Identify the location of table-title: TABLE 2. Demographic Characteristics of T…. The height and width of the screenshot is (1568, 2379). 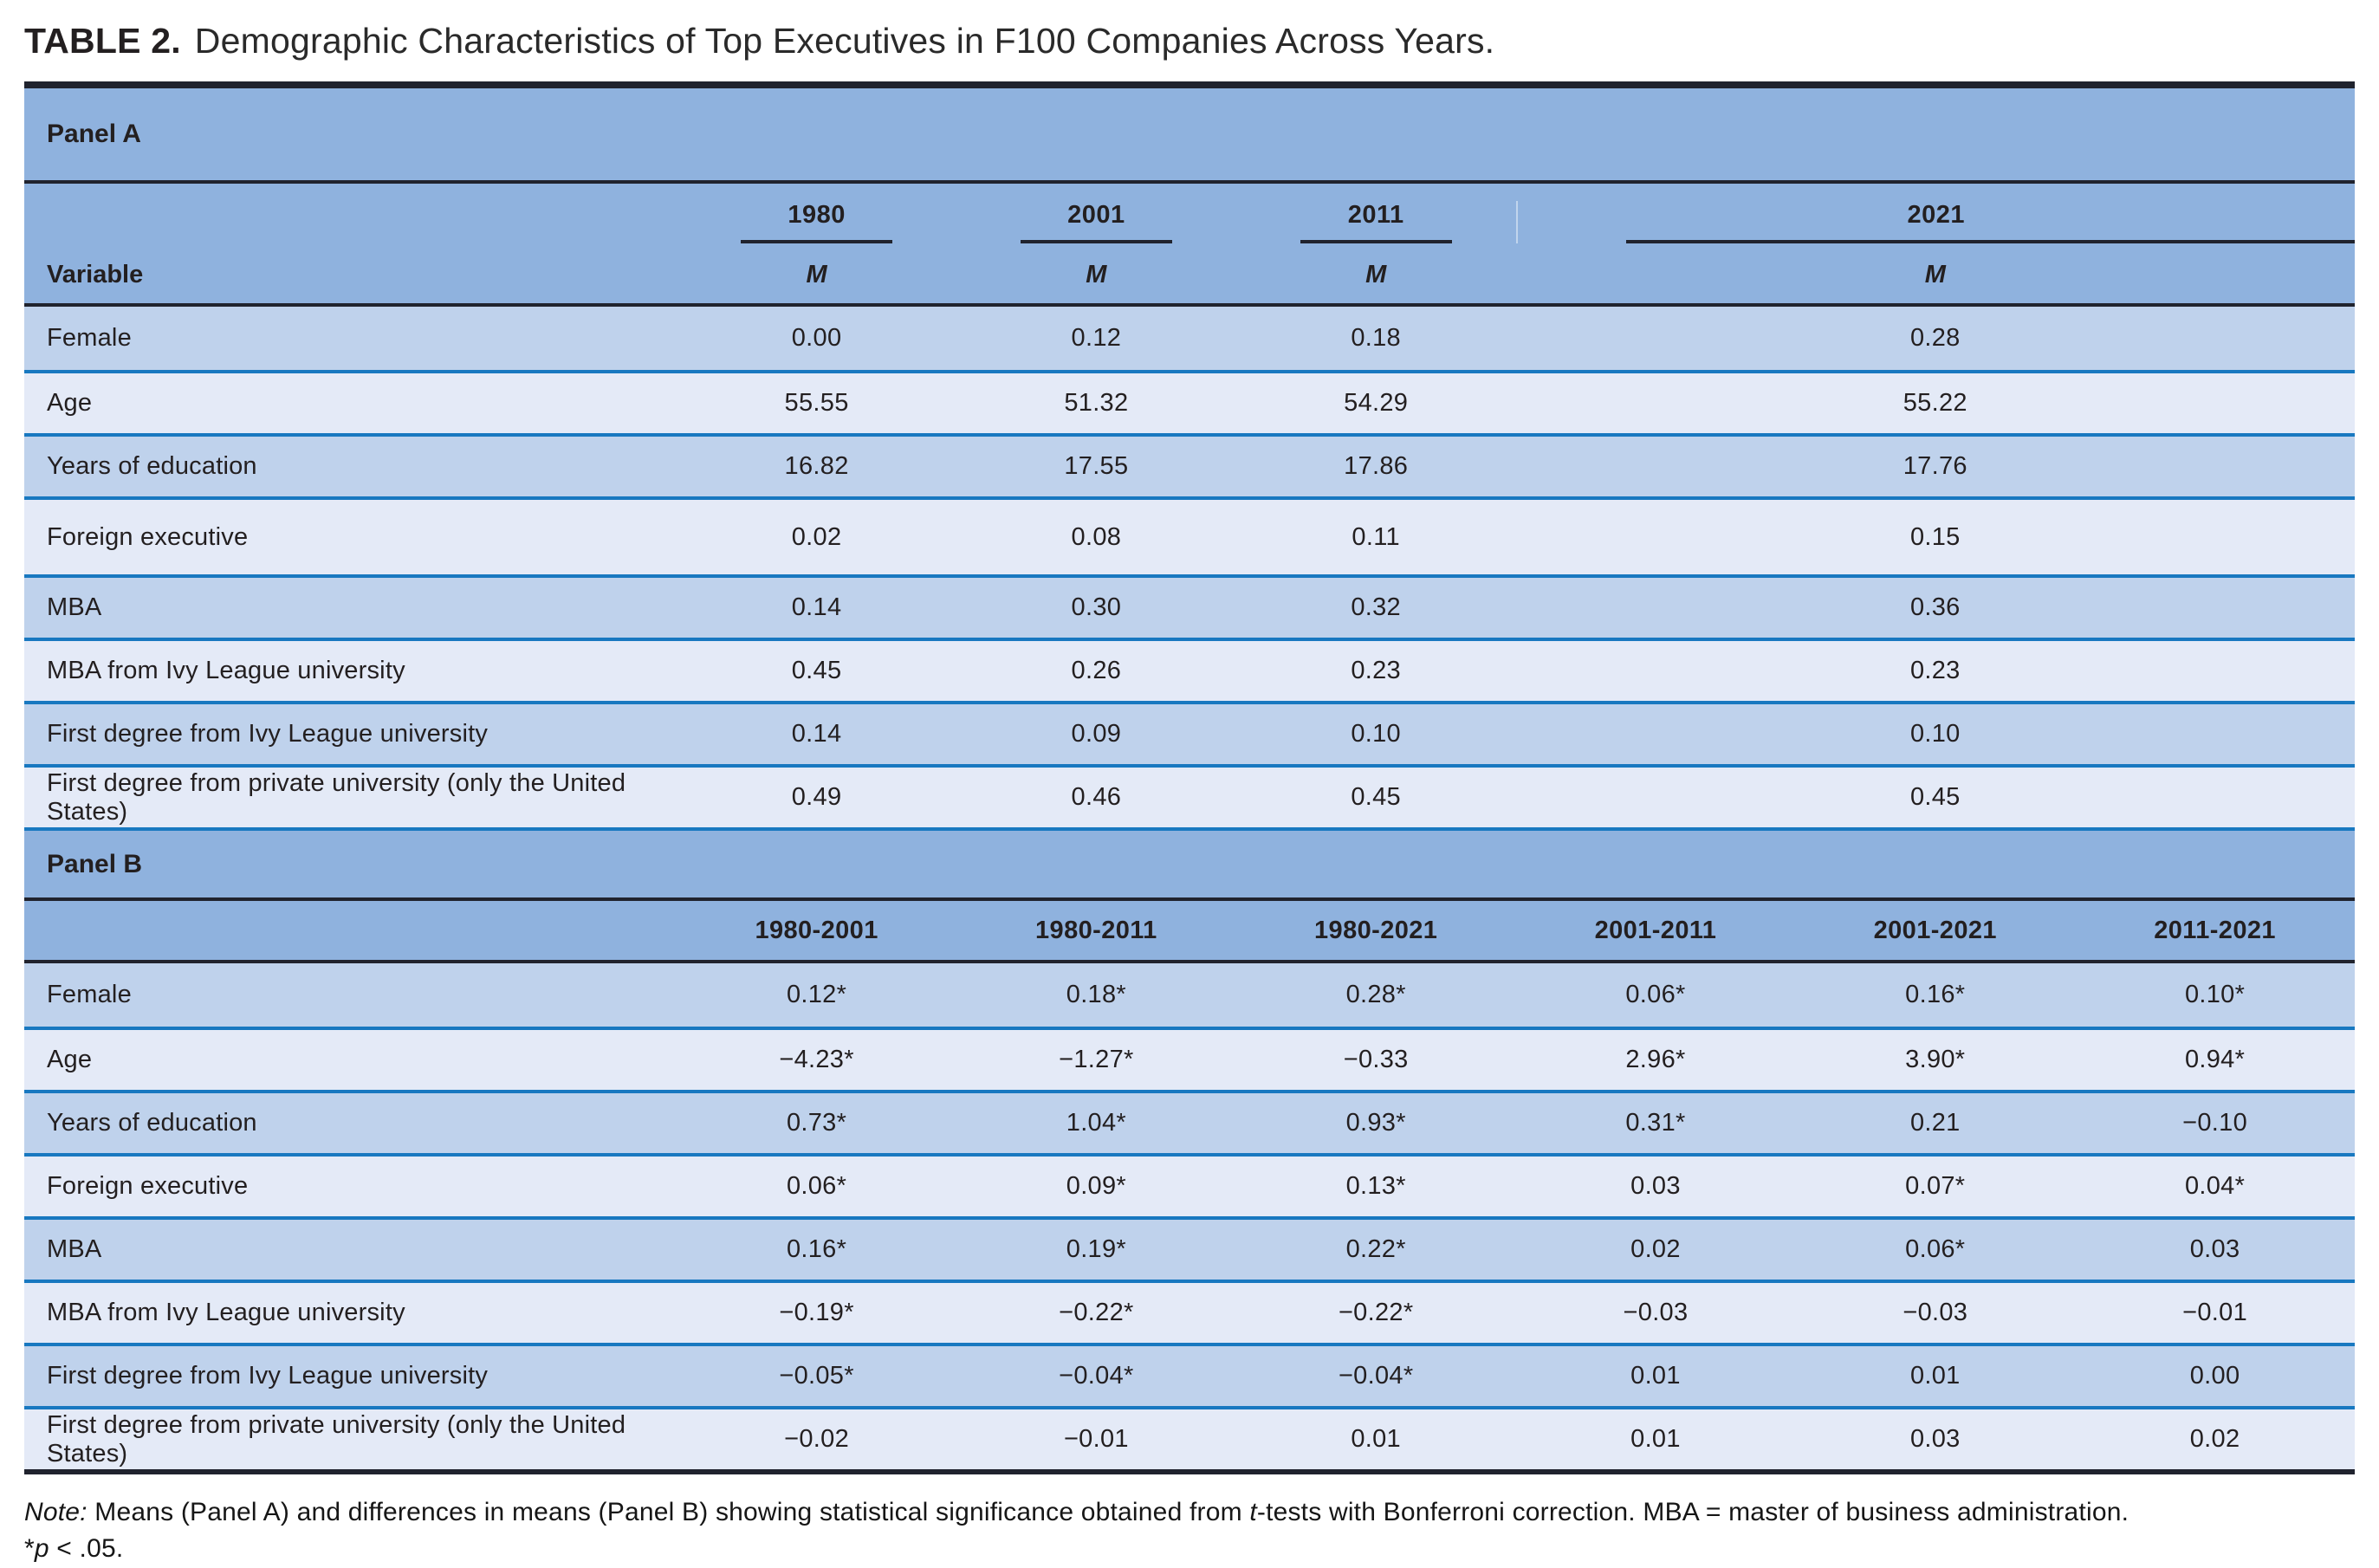
(1189, 40).